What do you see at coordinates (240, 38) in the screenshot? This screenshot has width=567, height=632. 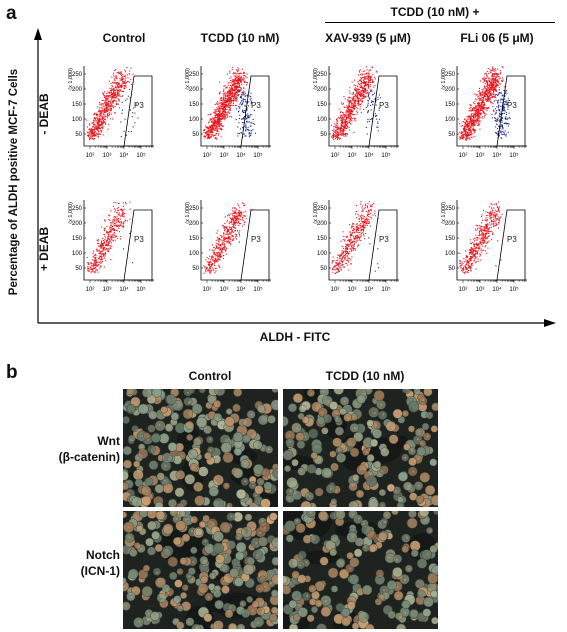 I see `column-header-tcdd: TCDD (10 nM)` at bounding box center [240, 38].